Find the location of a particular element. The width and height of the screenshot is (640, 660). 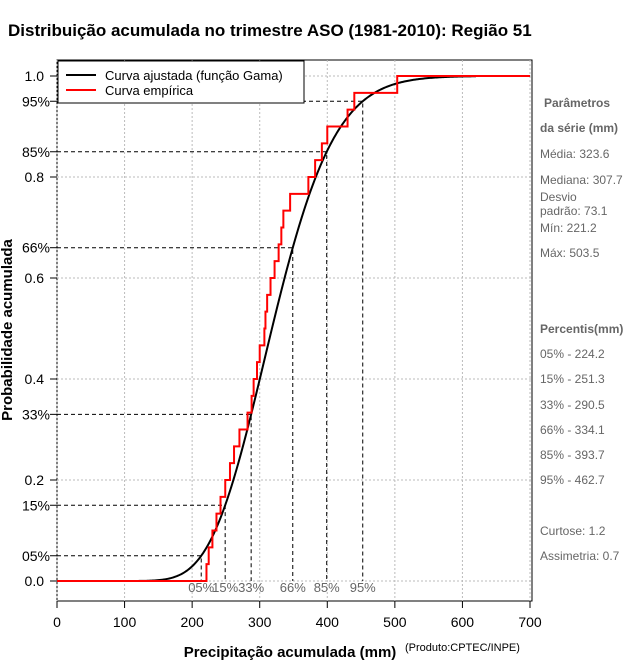

y-percentile-label: 66% is located at coordinates (36, 248).